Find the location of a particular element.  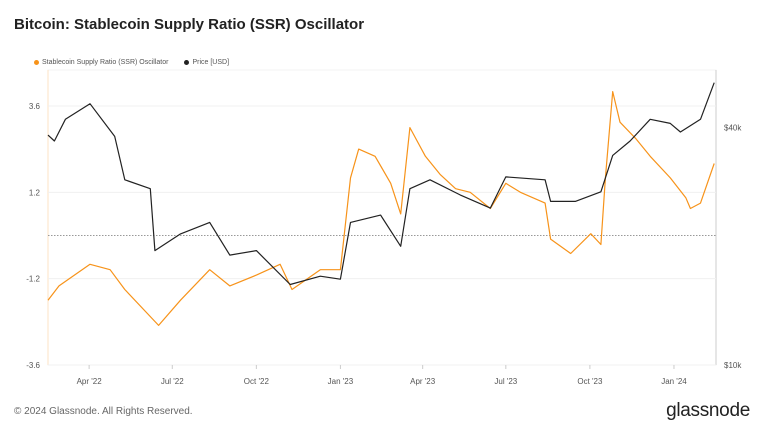

legend-label-price: Price [USD] is located at coordinates (211, 62).